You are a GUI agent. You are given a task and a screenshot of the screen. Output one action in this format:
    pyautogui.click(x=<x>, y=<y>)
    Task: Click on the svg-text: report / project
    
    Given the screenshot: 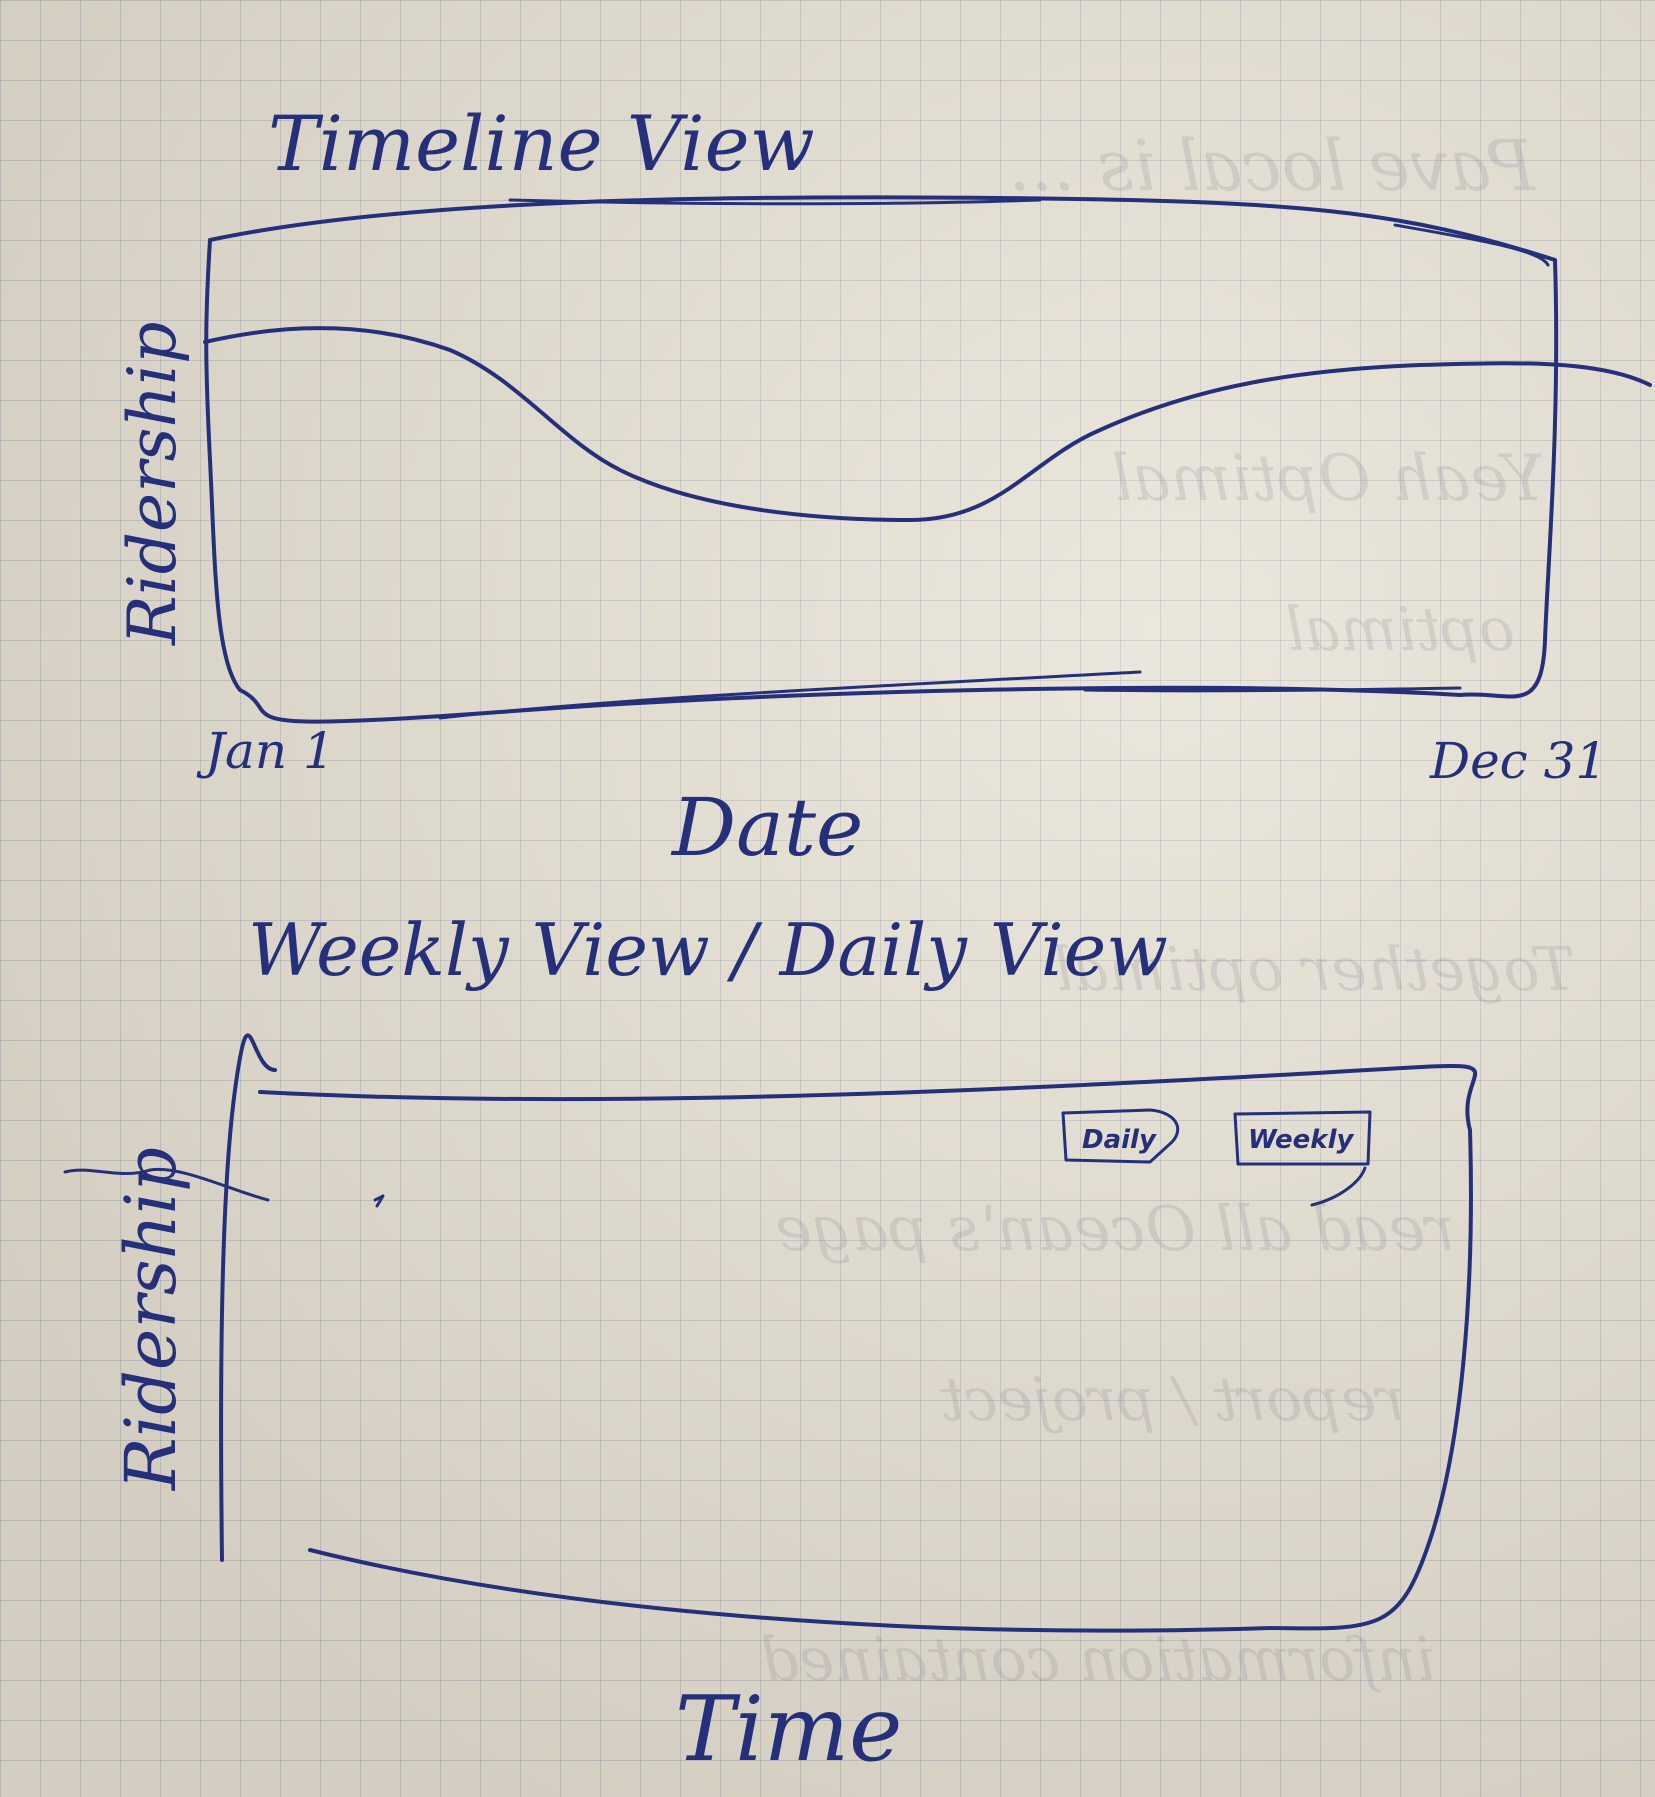 What is the action you would take?
    pyautogui.click(x=1172, y=1400)
    